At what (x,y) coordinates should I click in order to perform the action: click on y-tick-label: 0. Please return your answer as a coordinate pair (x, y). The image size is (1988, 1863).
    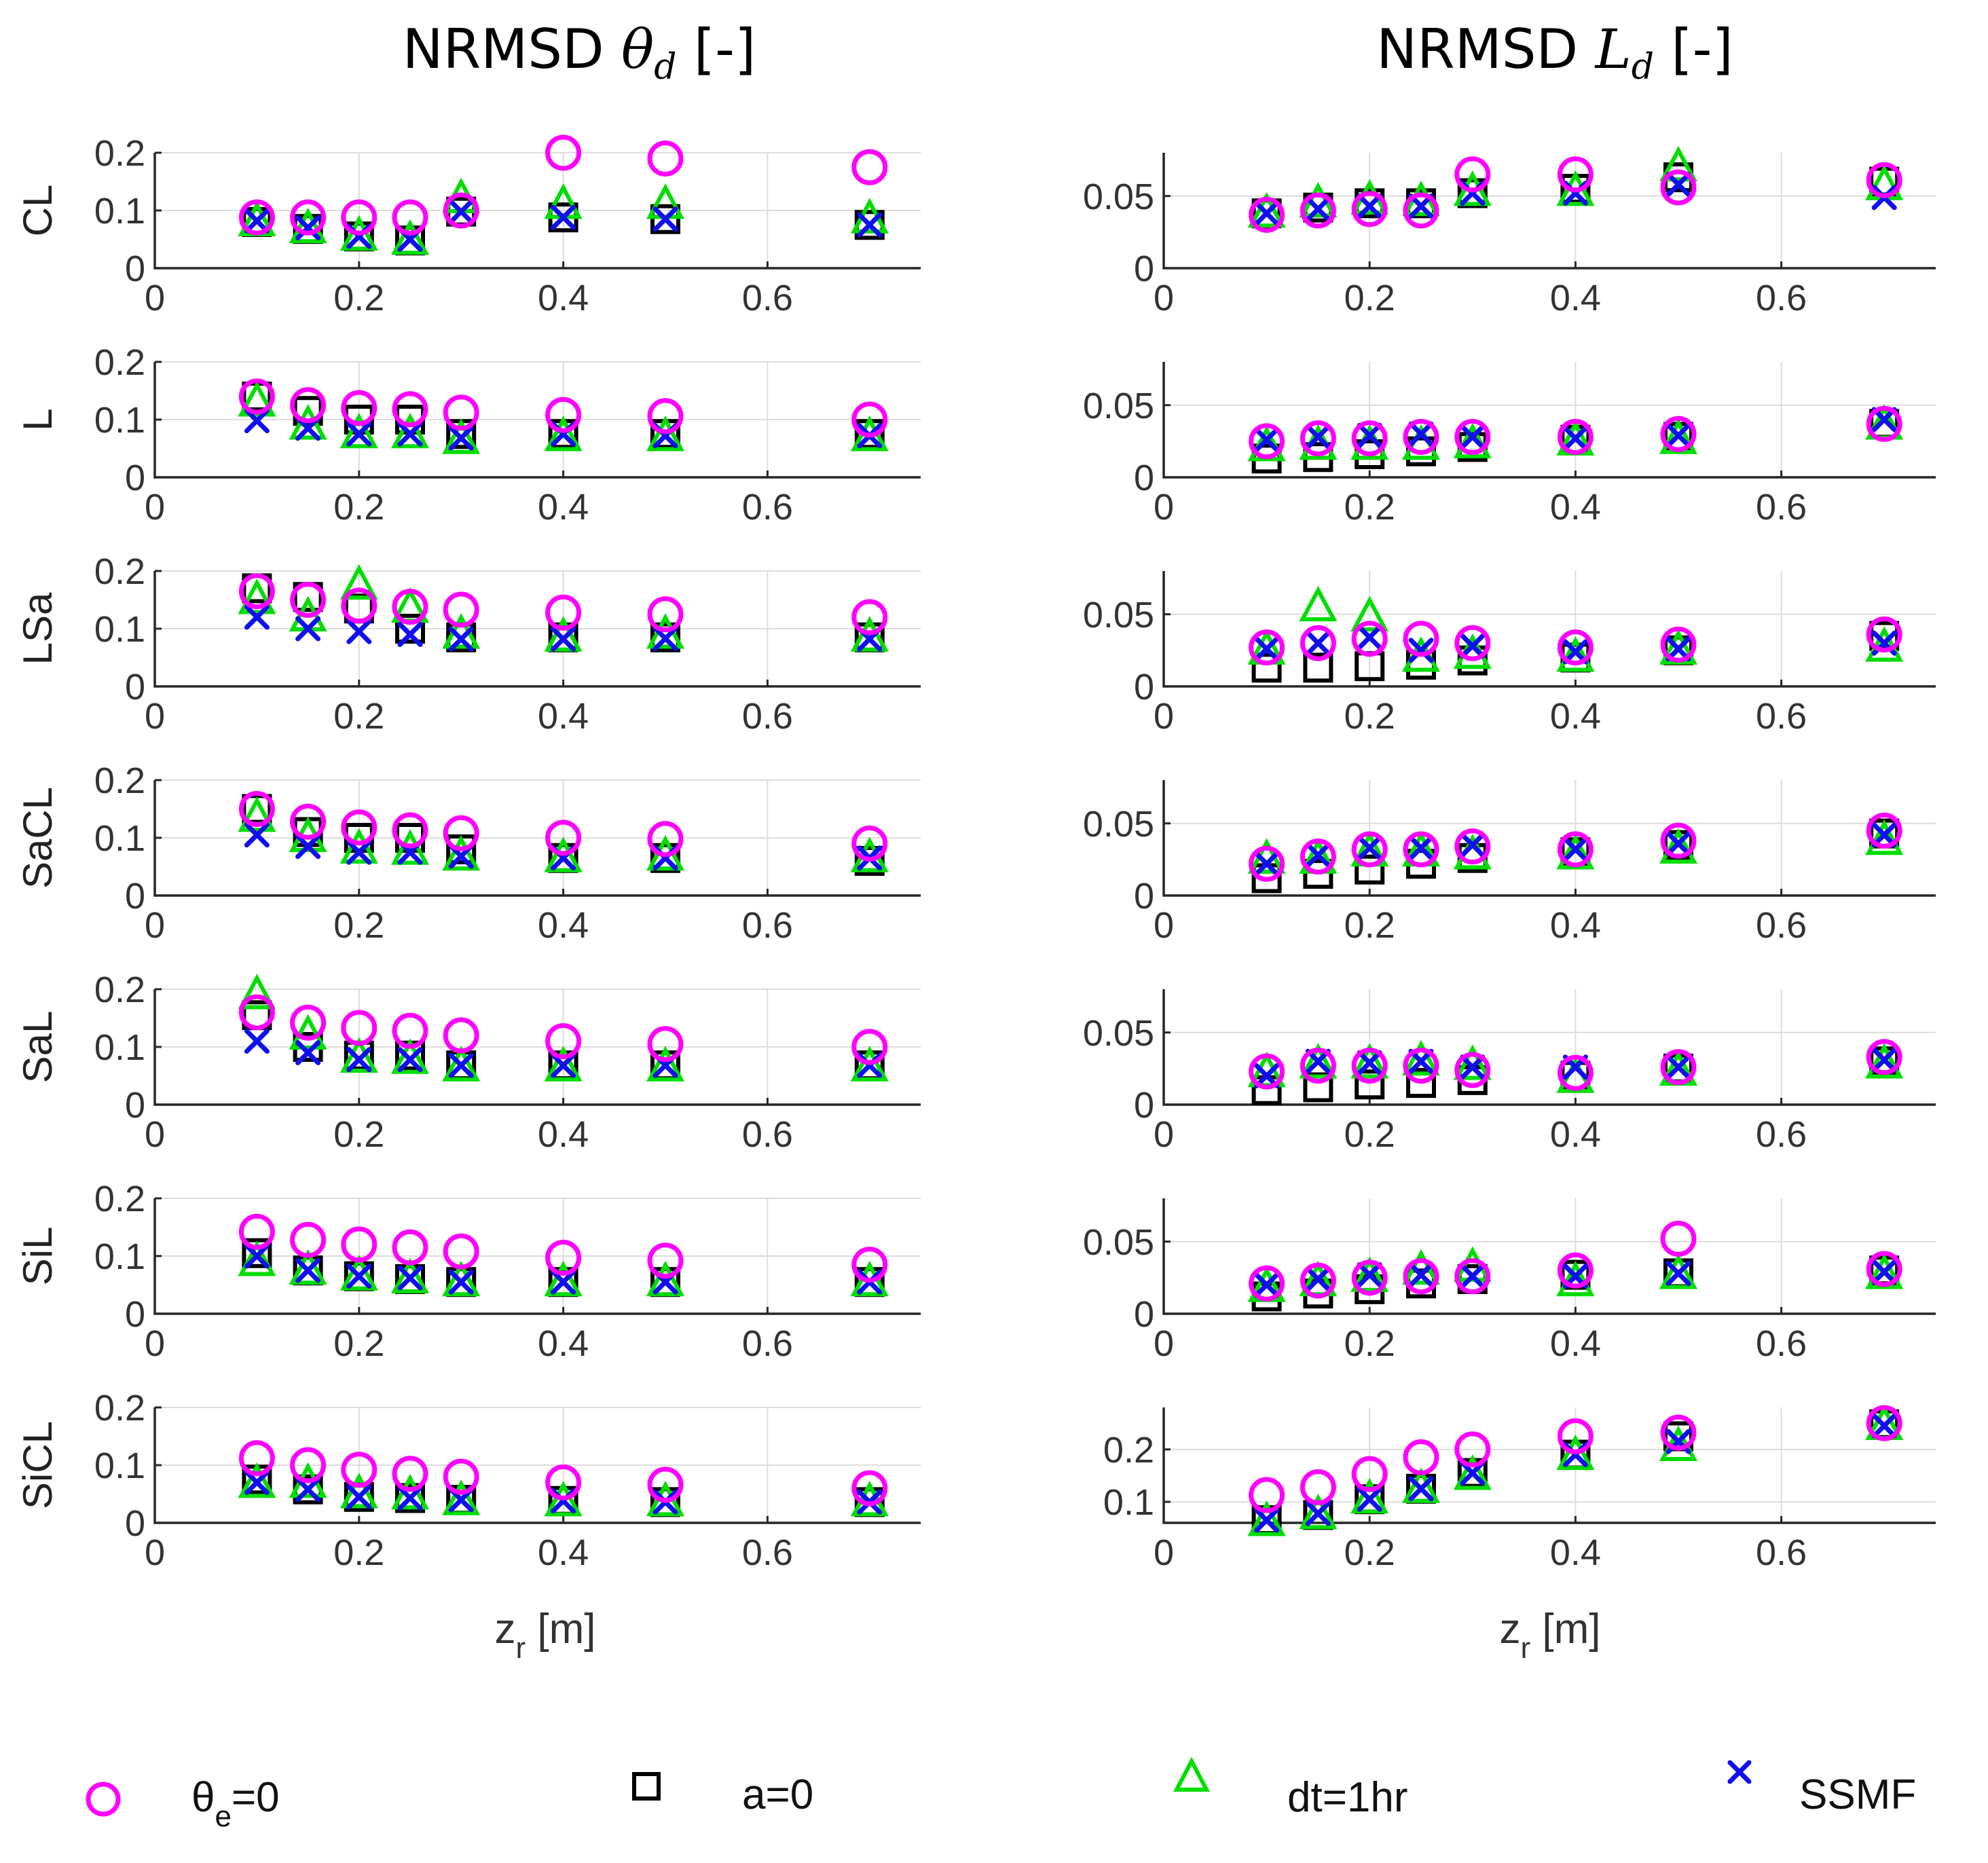
    Looking at the image, I should click on (135, 478).